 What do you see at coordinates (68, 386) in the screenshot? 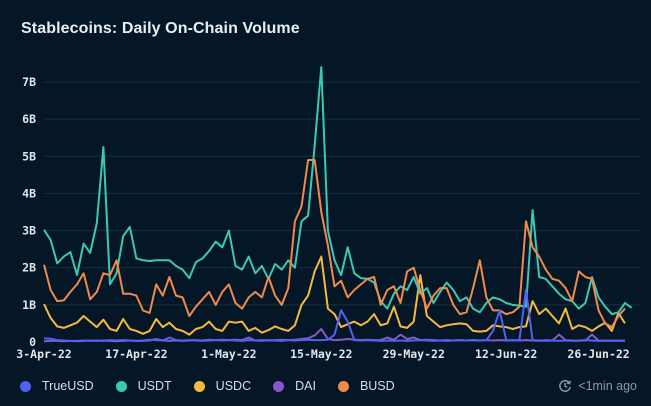
I see `legend-label: TrueUSD` at bounding box center [68, 386].